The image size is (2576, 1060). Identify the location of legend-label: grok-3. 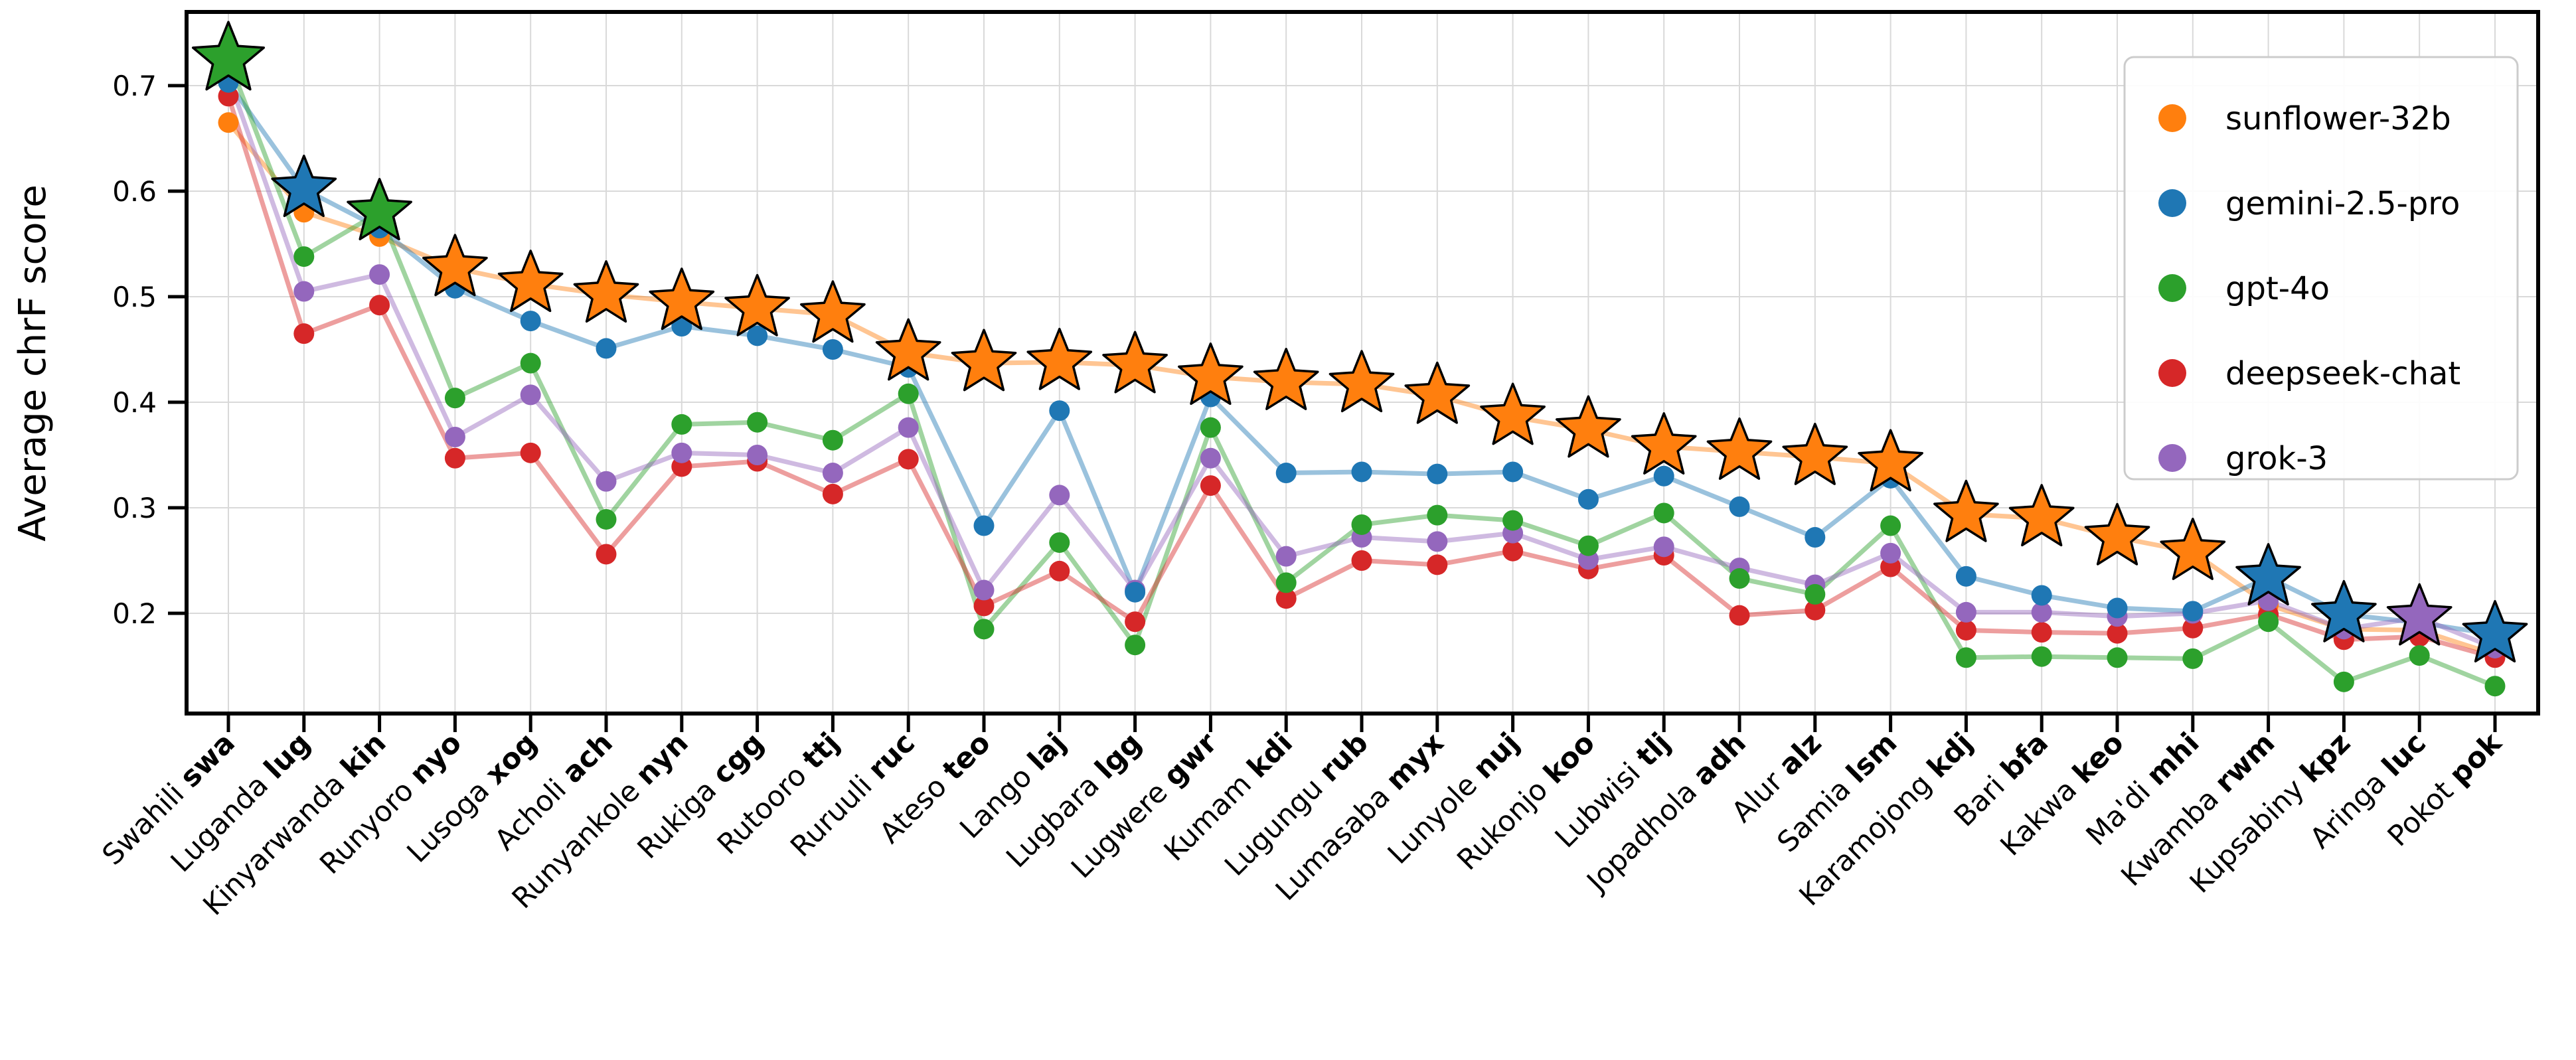
(2276, 458).